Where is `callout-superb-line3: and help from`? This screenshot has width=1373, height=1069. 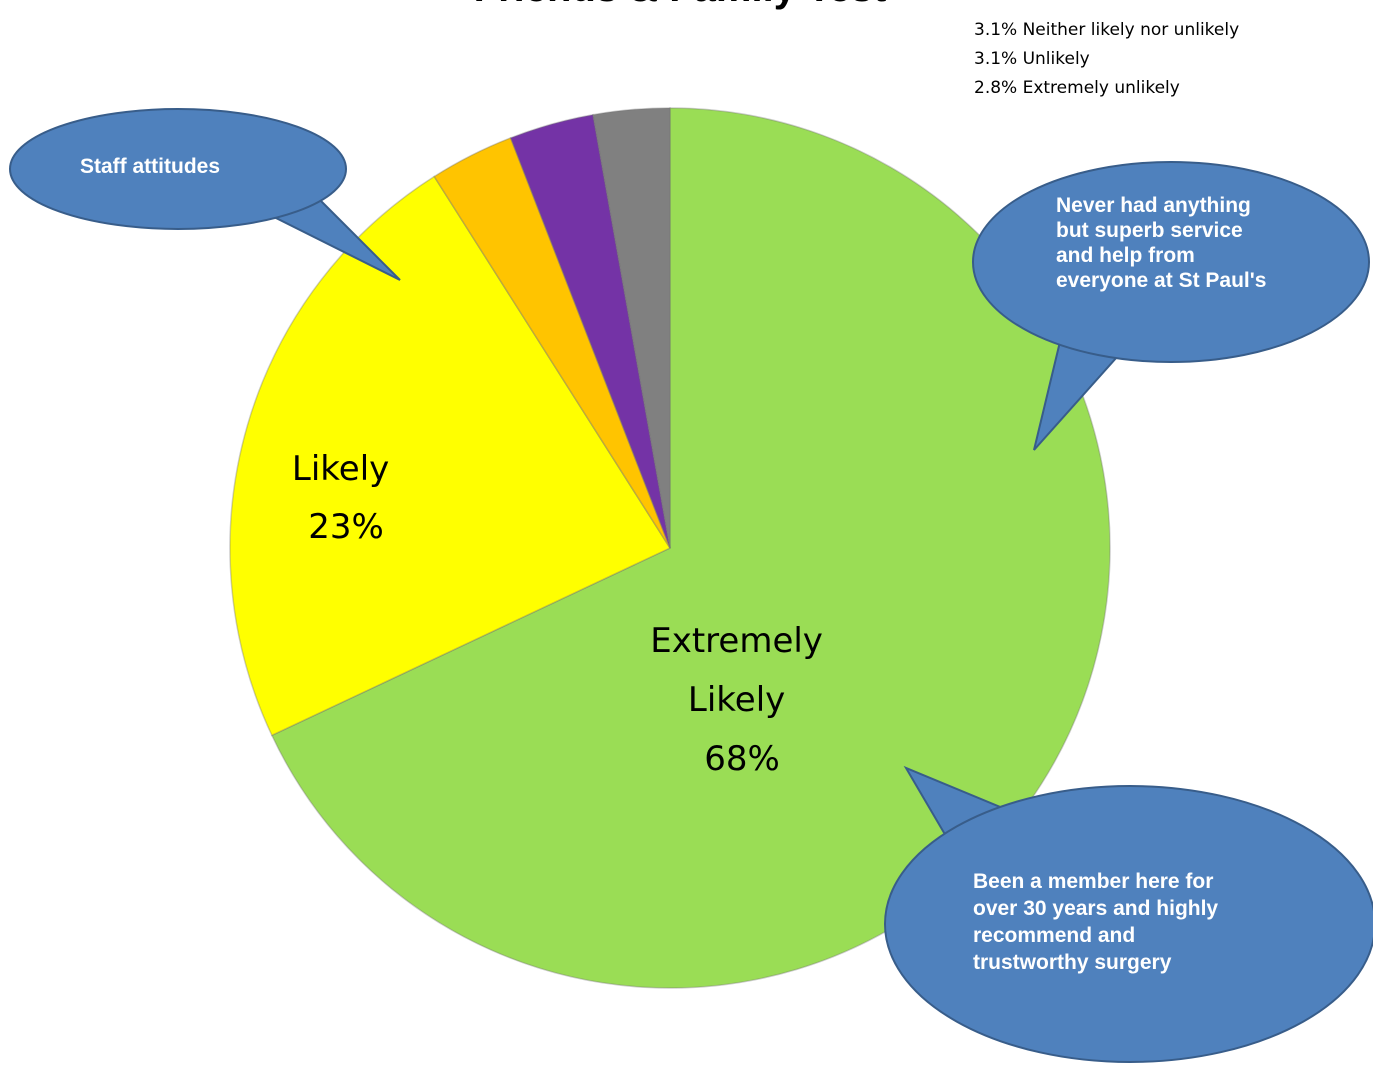
callout-superb-line3: and help from is located at coordinates (1125, 255).